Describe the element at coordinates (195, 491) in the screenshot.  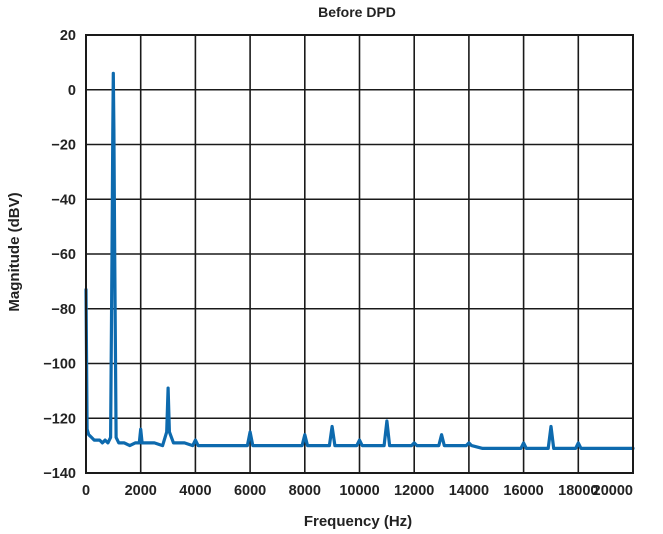
I see `x-tick-label: 4000` at that location.